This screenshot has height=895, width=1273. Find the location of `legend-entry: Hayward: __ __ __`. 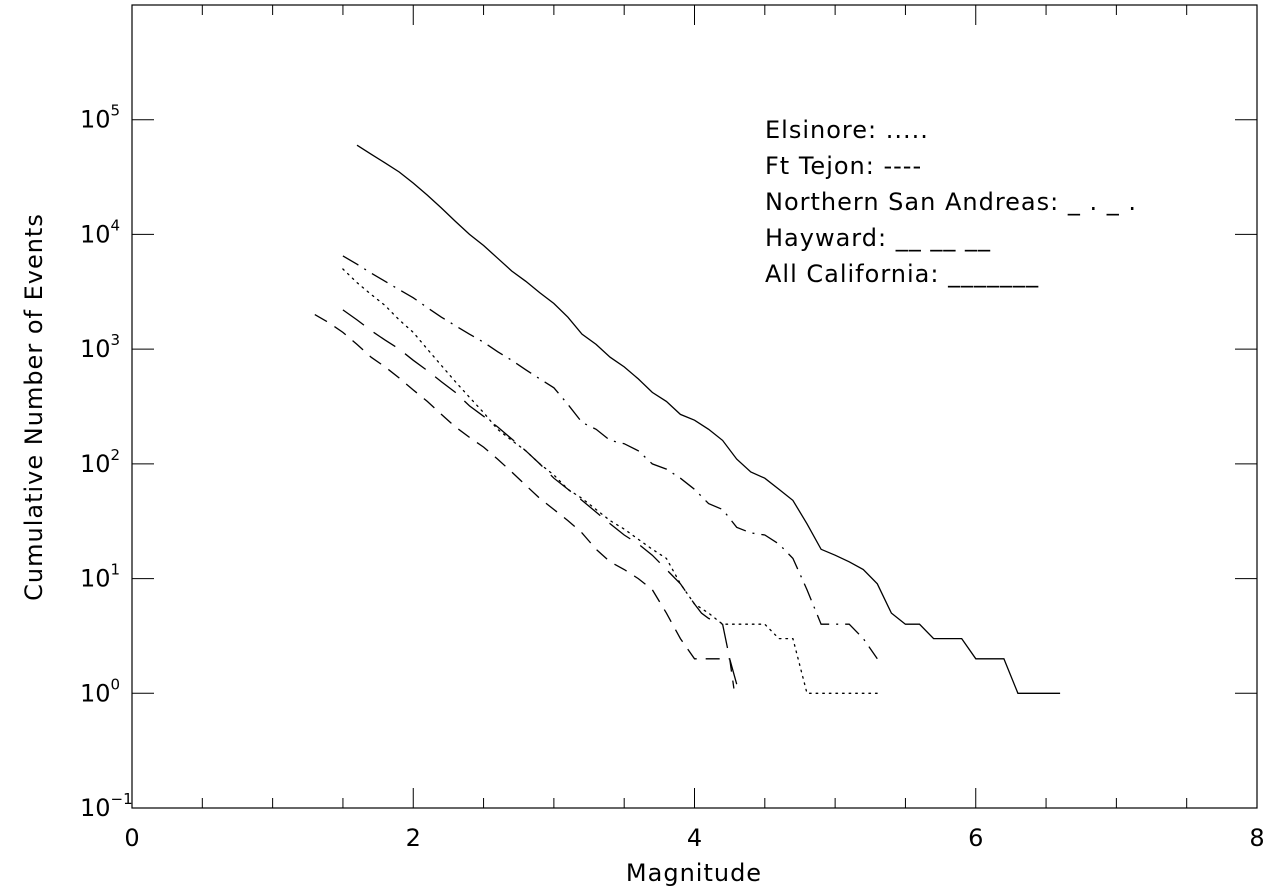

legend-entry: Hayward: __ __ __ is located at coordinates (878, 238).